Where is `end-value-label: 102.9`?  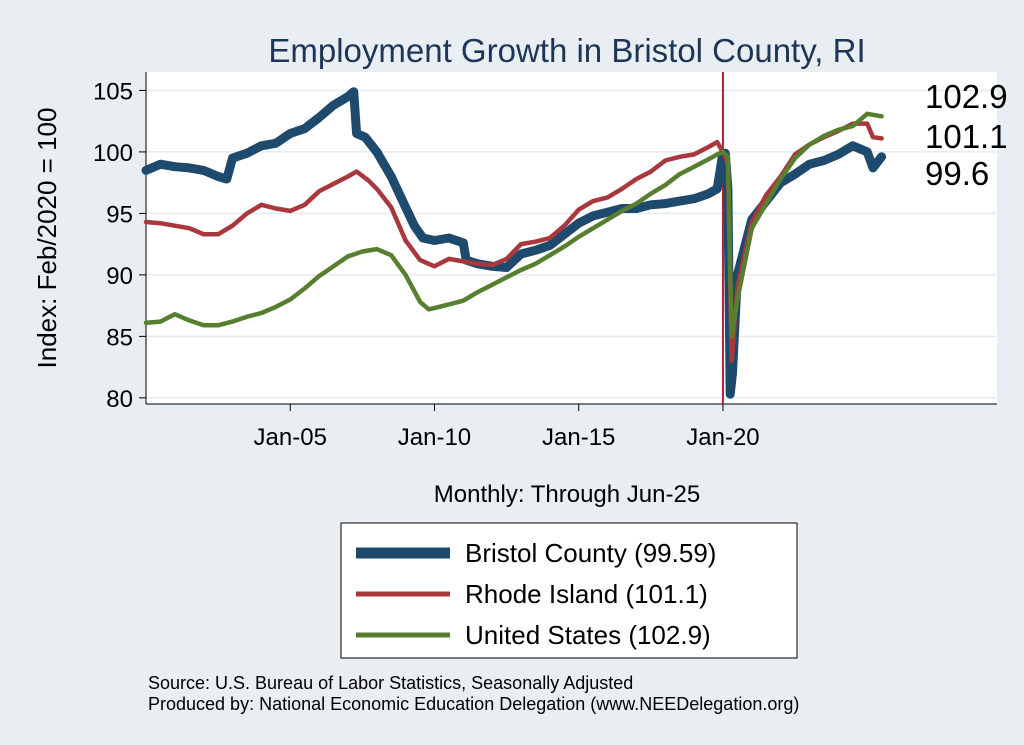
end-value-label: 102.9 is located at coordinates (966, 96).